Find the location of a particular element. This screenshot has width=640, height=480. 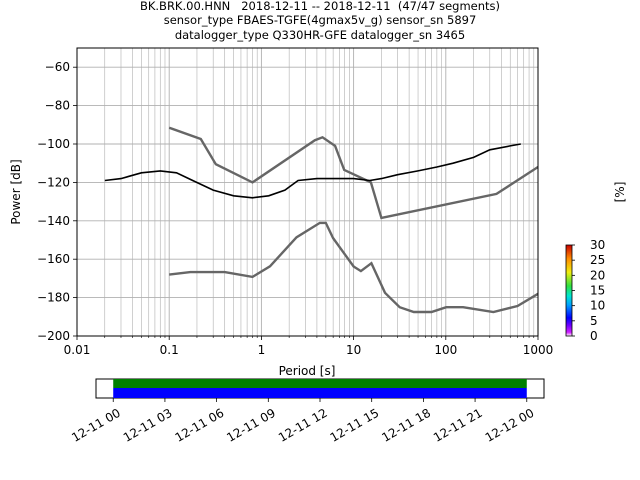

availability-bar-bottom is located at coordinates (320, 393).